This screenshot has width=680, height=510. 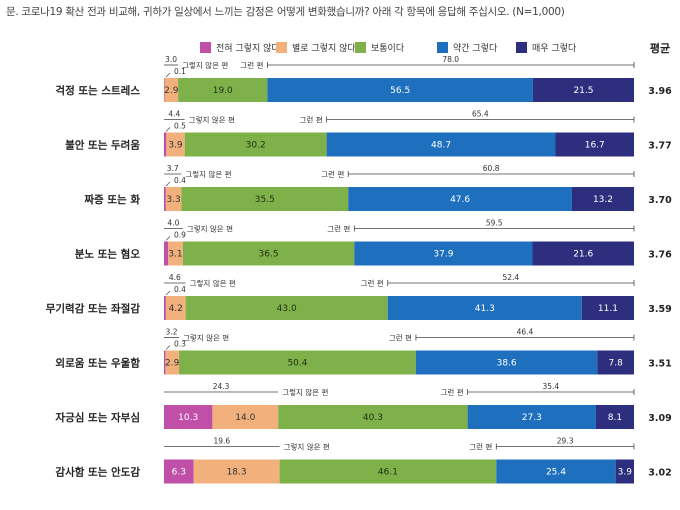 I want to click on bar-value-label: 11.1, so click(x=608, y=309).